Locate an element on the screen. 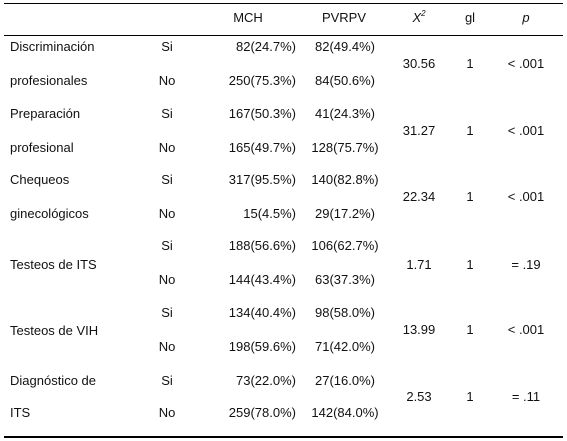 The height and width of the screenshot is (441, 567). cell-pvrpv-no: 71(42.0%) is located at coordinates (345, 346).